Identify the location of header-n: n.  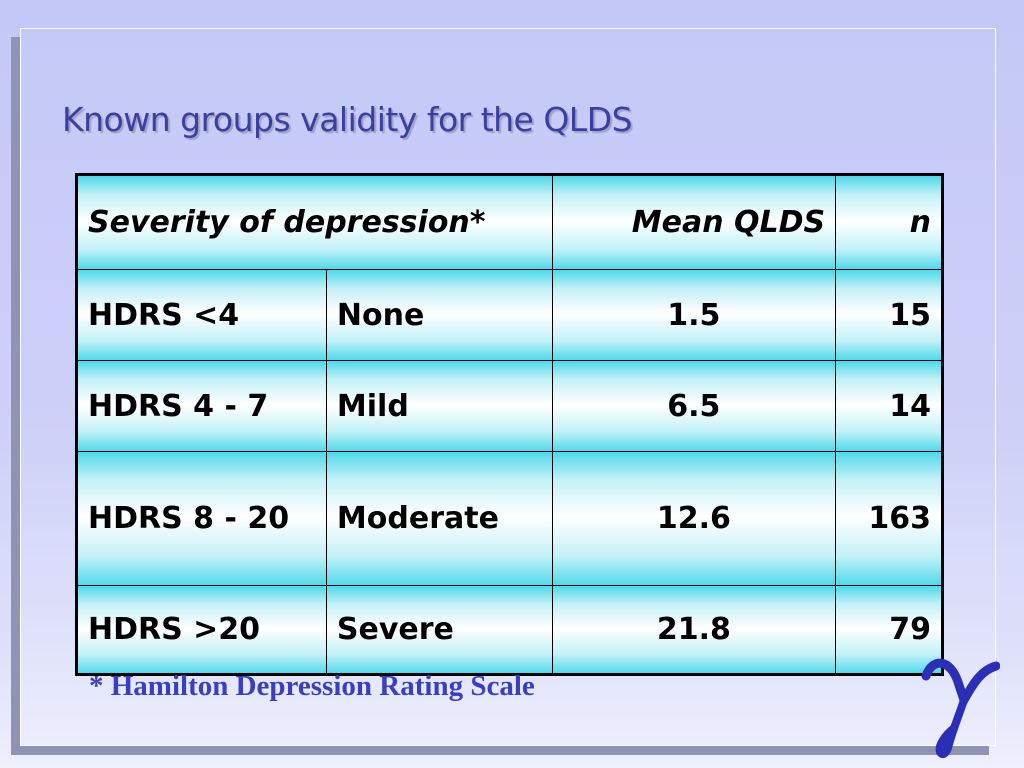
(889, 222).